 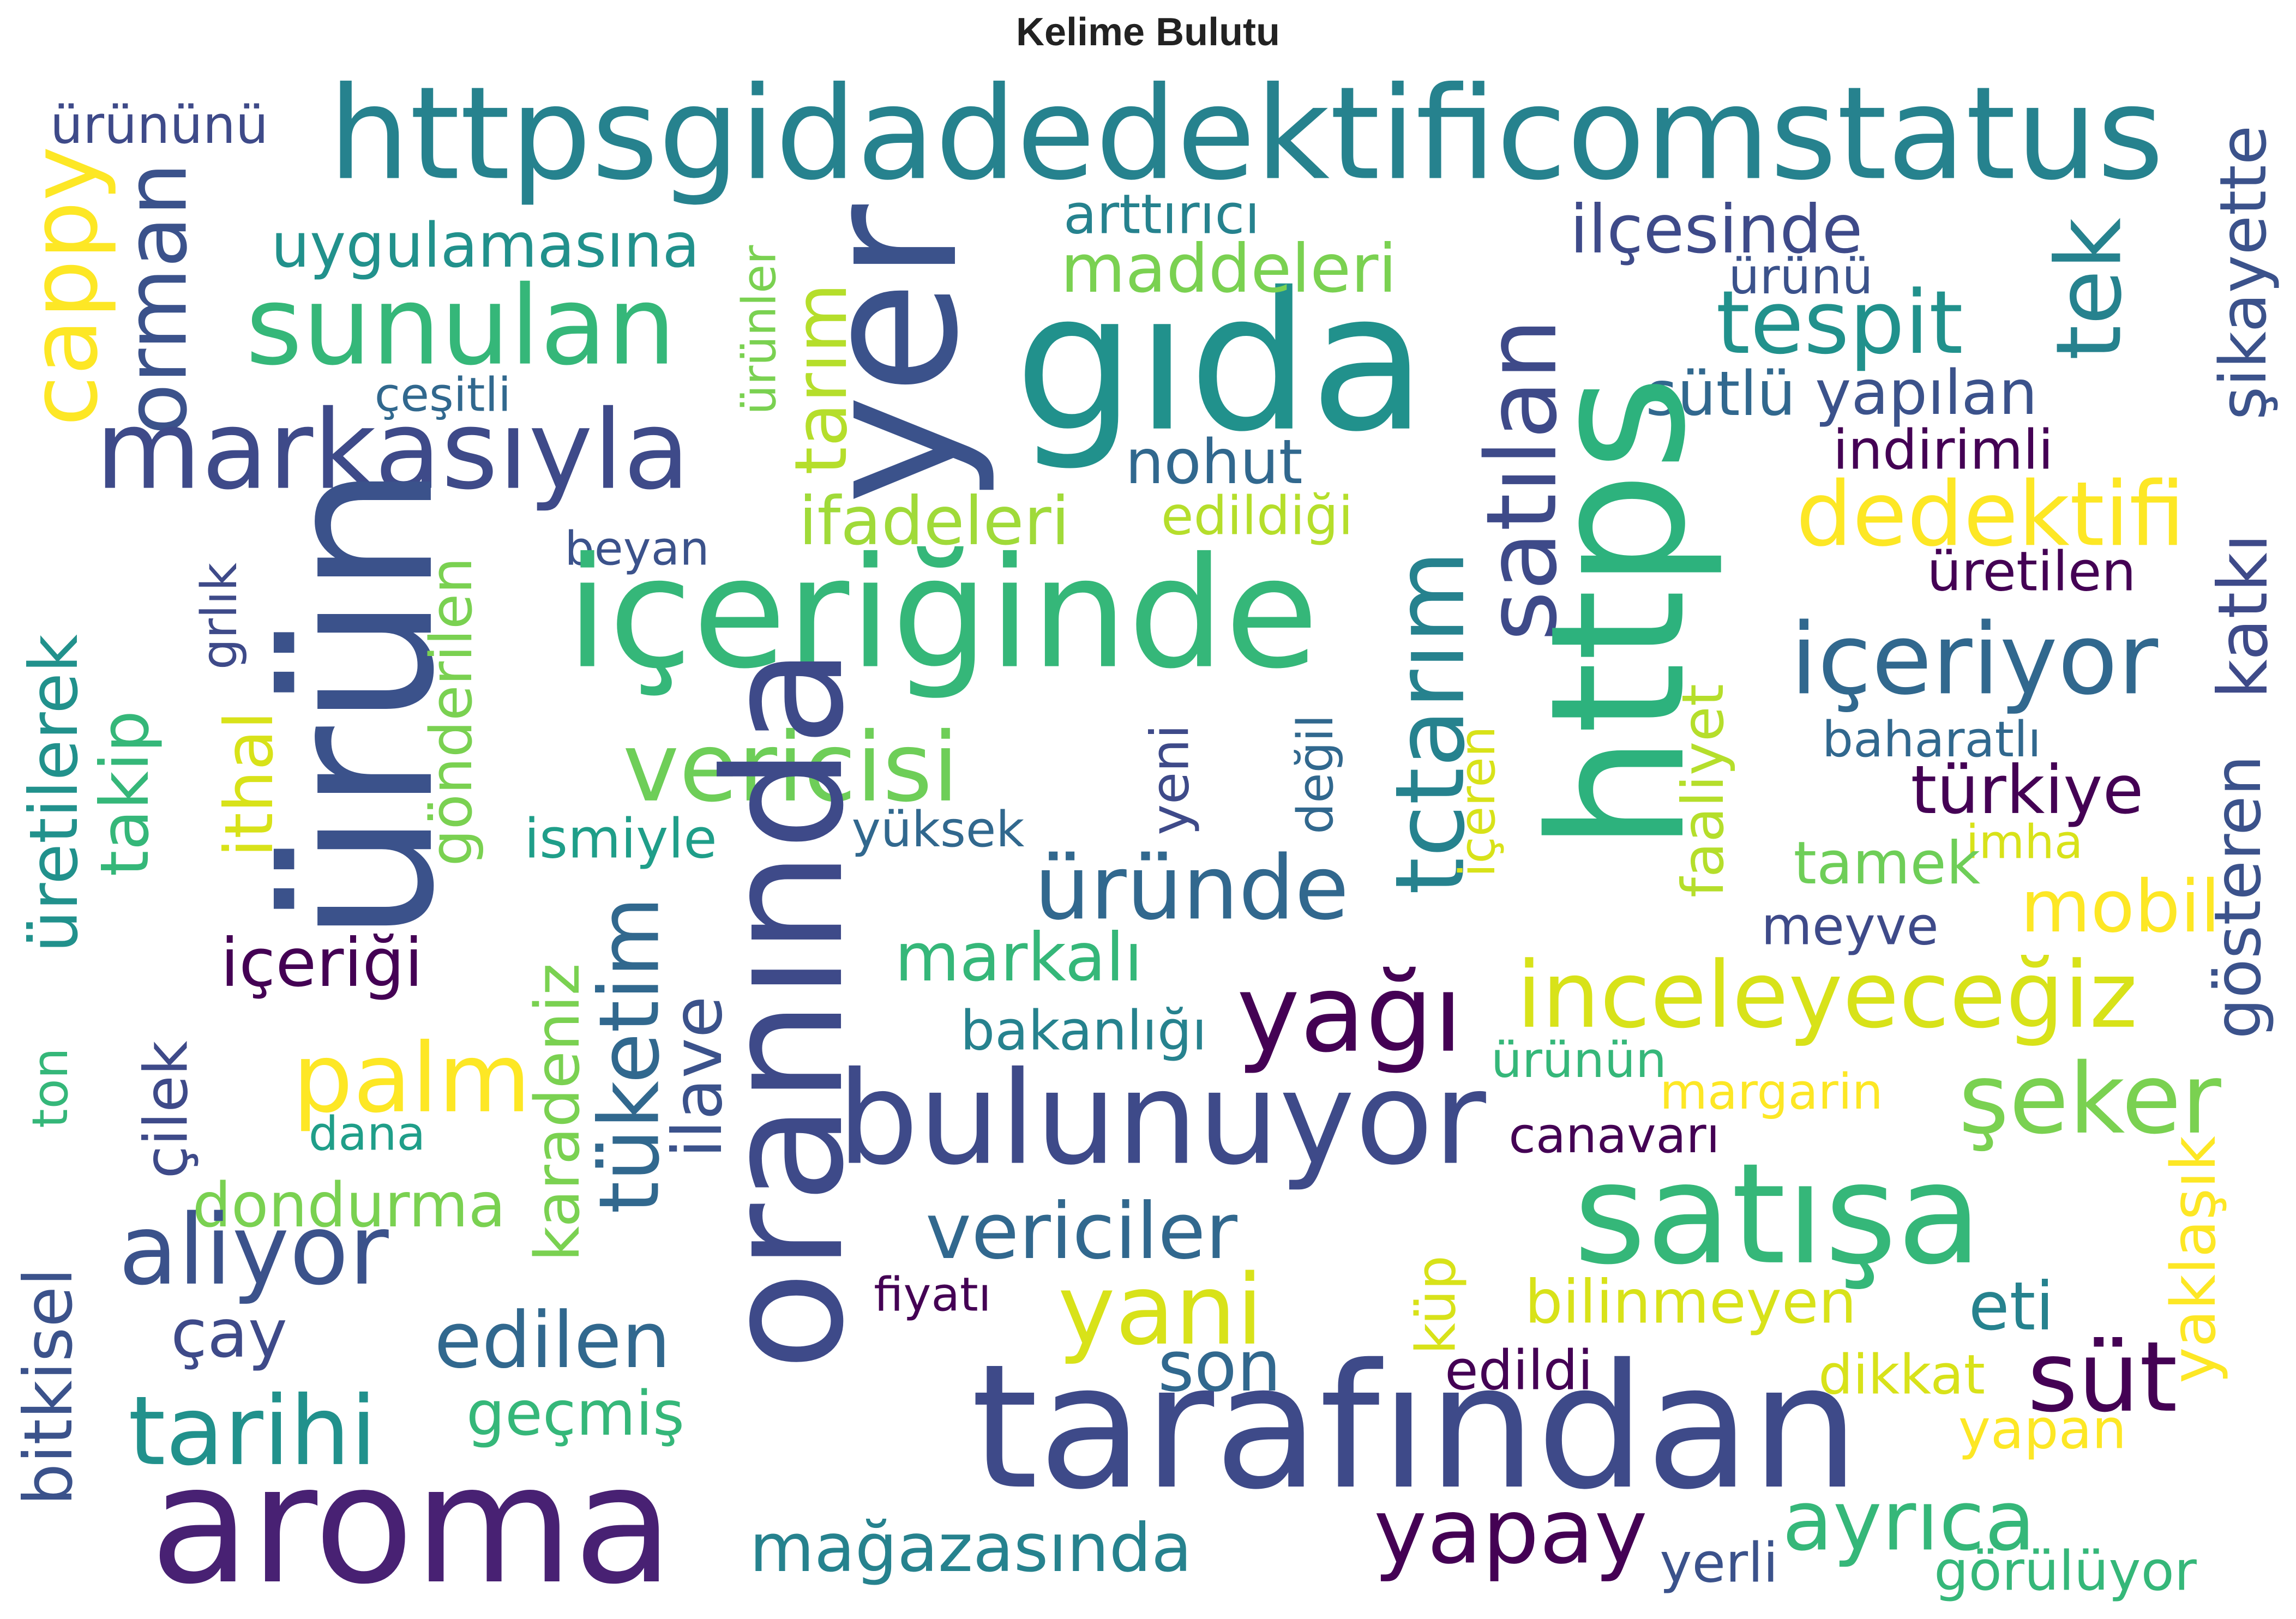 I want to click on cloud-word: çay, so click(x=229, y=1334).